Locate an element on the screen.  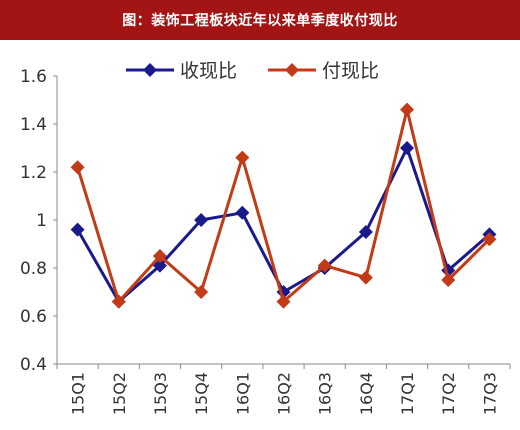
y-tick-label: 1.6 is located at coordinates (33, 77).